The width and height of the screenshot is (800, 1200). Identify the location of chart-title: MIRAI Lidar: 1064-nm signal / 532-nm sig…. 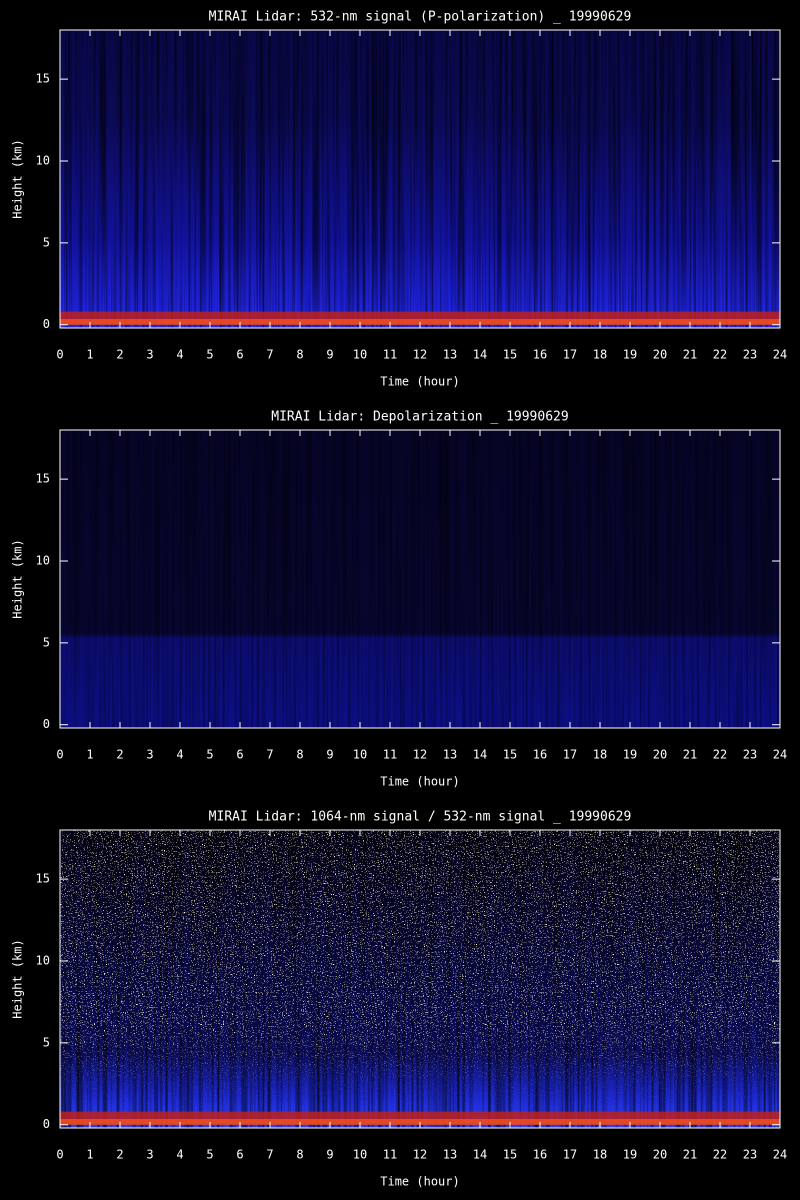
(420, 817).